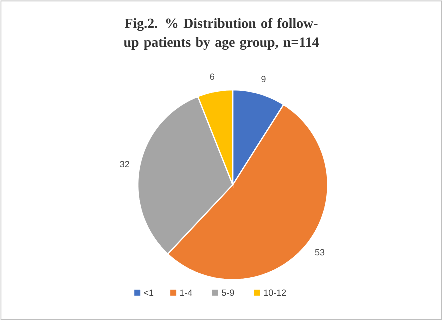 This screenshot has width=443, height=321. Describe the element at coordinates (228, 293) in the screenshot. I see `legend-label: 5-9` at that location.